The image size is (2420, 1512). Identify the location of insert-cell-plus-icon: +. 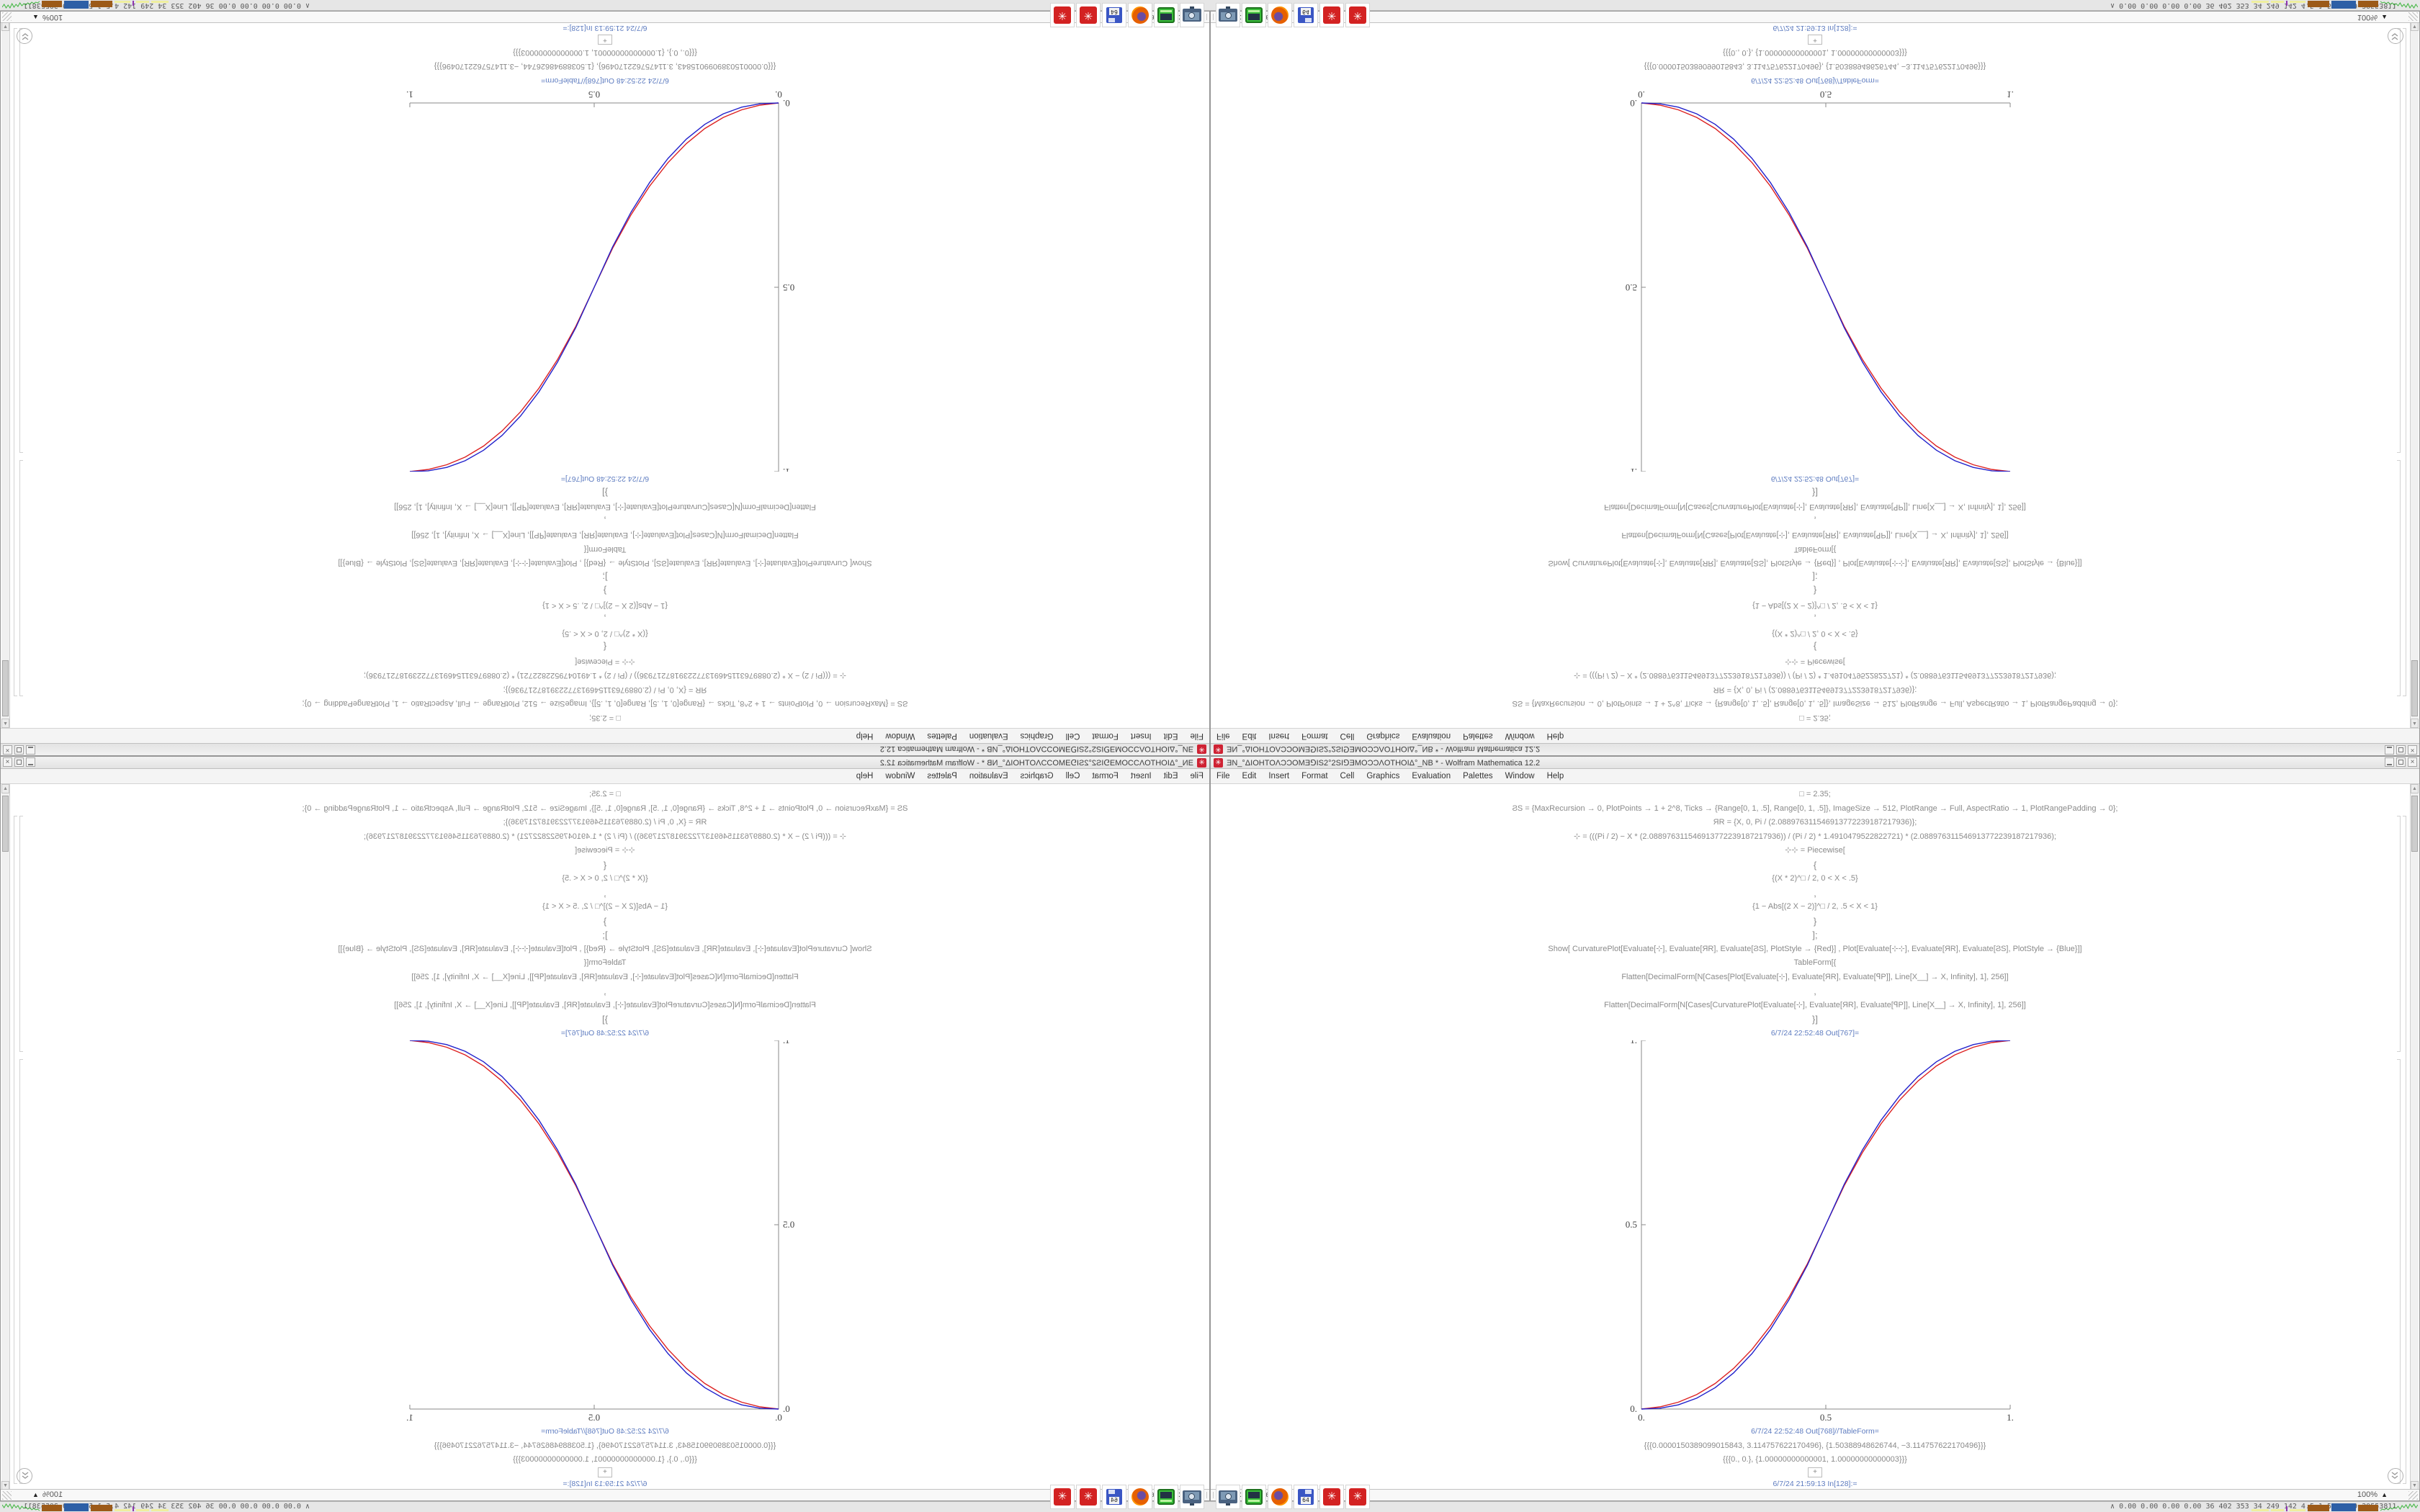
(605, 40).